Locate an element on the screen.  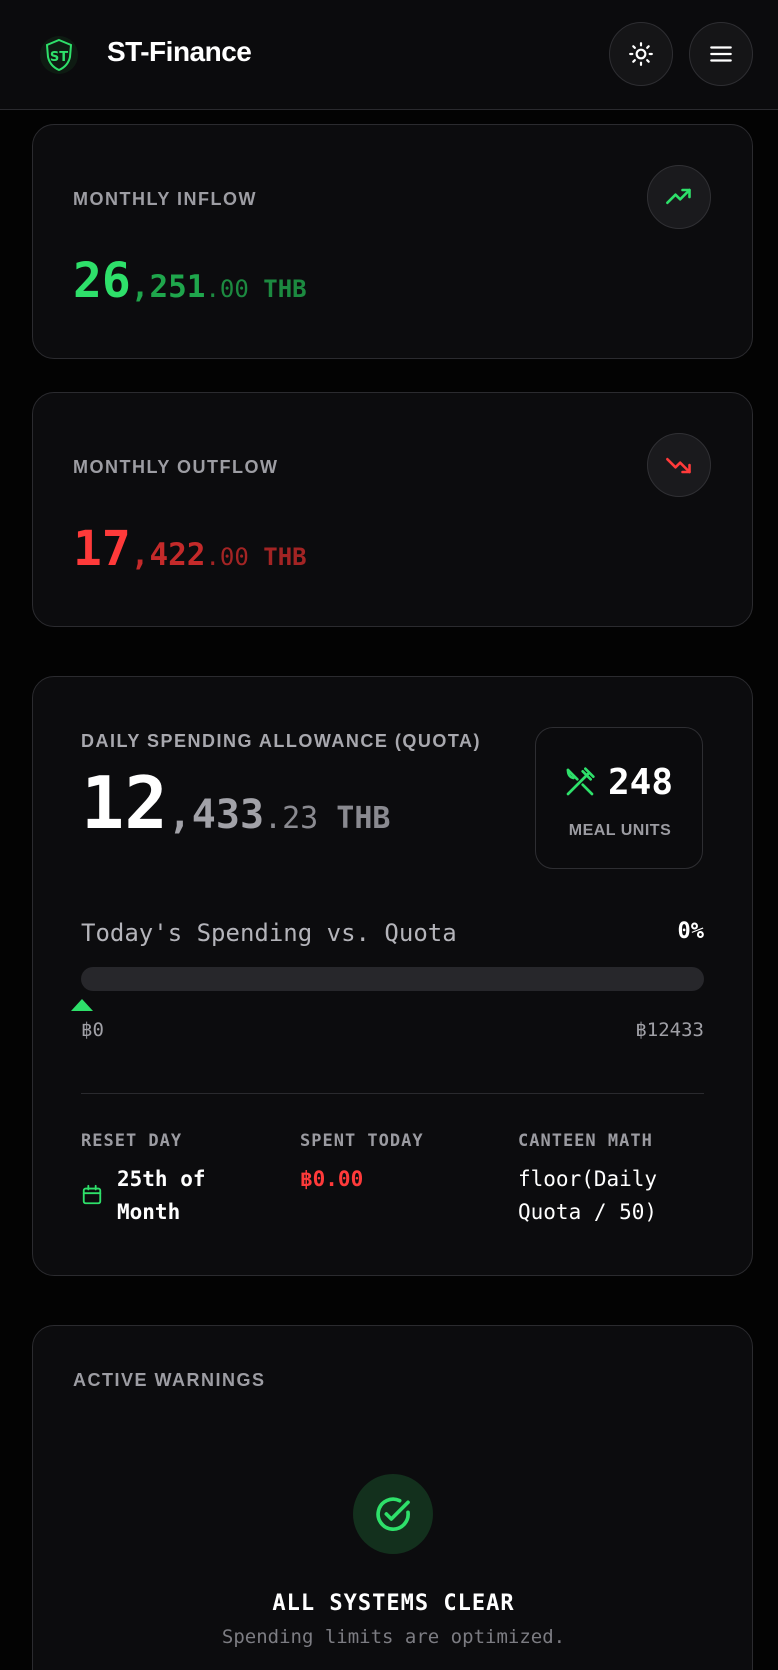
svg-text: ST is located at coordinates (59, 57).